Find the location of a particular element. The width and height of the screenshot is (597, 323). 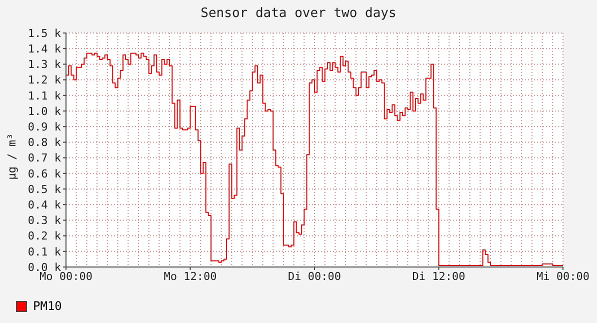

x-tick-label: Mo 12:00 is located at coordinates (190, 276).